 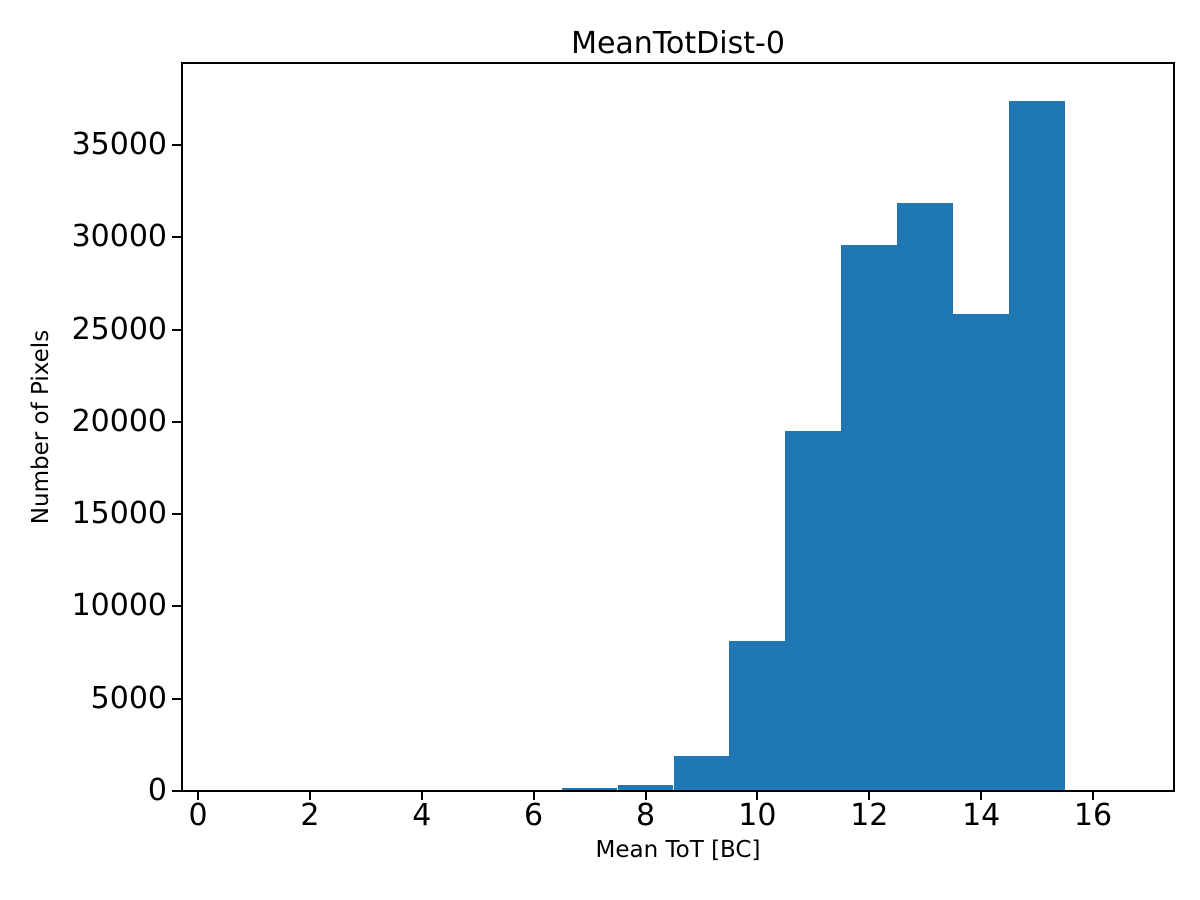 I want to click on y-tick-label: 35000, so click(x=119, y=144).